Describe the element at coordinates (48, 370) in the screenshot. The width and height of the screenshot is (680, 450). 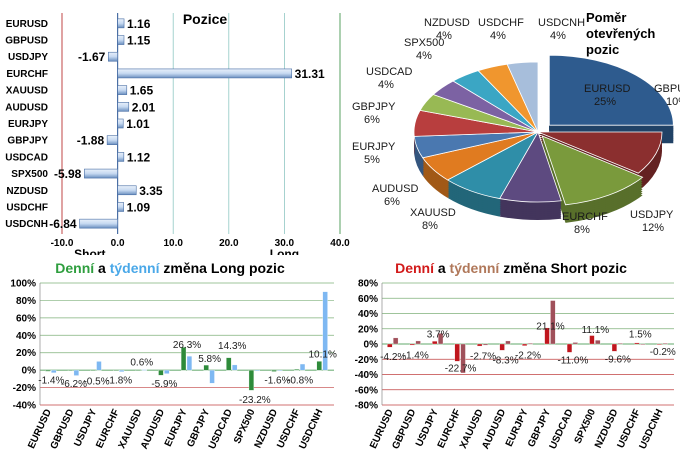
I see `long-change-bar-eurusd-s0` at that location.